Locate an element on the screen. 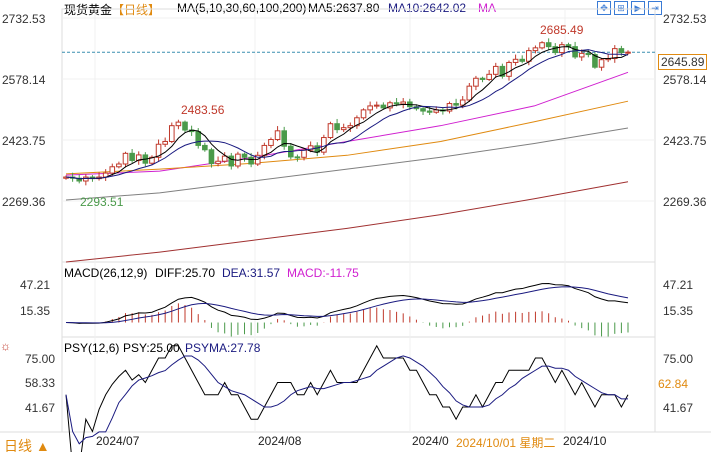  cursor-date: 2024/10/01 星期二 is located at coordinates (506, 442).